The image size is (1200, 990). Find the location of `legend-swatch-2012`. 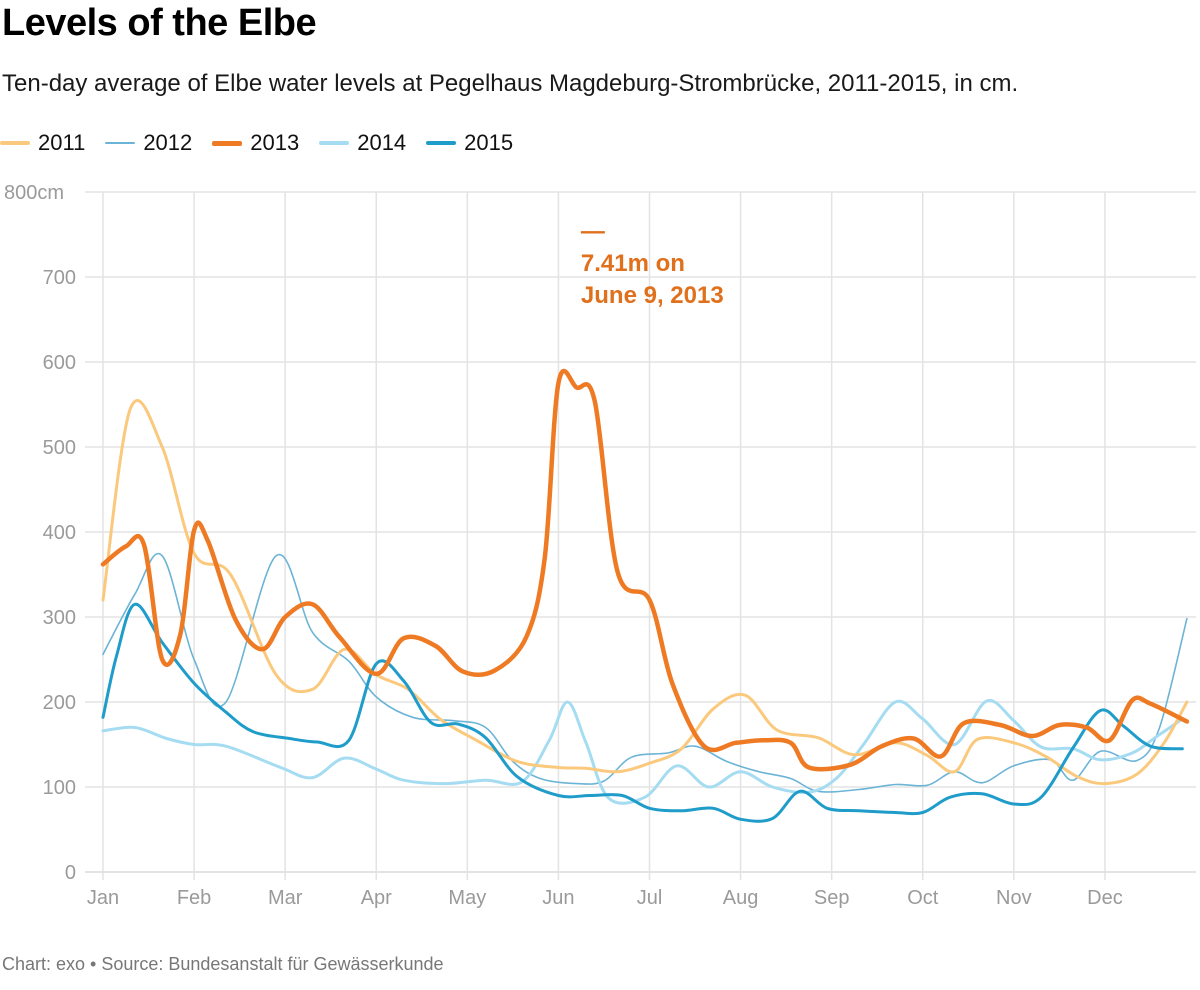

legend-swatch-2012 is located at coordinates (120, 143).